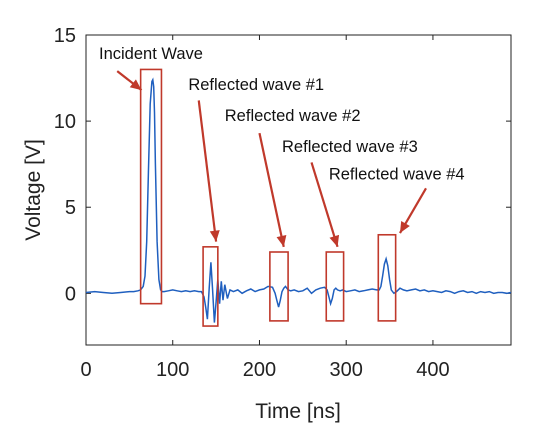 Image resolution: width=550 pixels, height=428 pixels. Describe the element at coordinates (151, 54) in the screenshot. I see `annotation-label-0: Incident Wave` at that location.